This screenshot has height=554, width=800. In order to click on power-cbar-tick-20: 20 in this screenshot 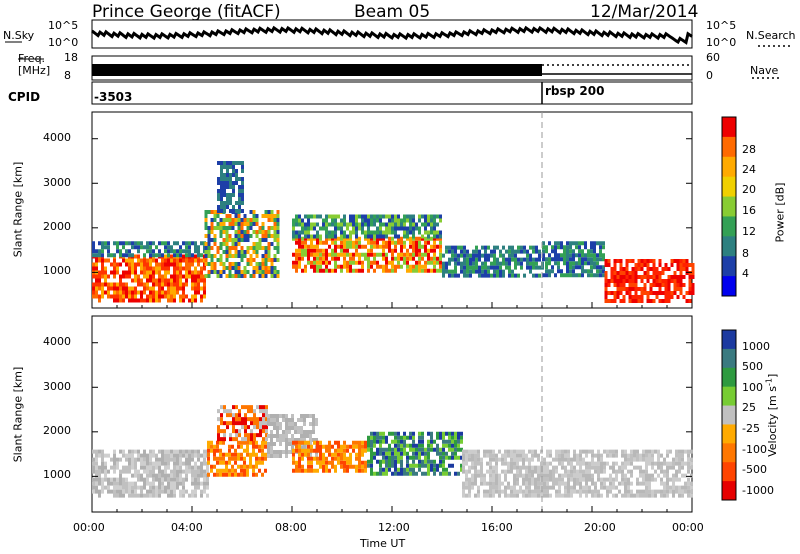, I will do `click(749, 189)`.